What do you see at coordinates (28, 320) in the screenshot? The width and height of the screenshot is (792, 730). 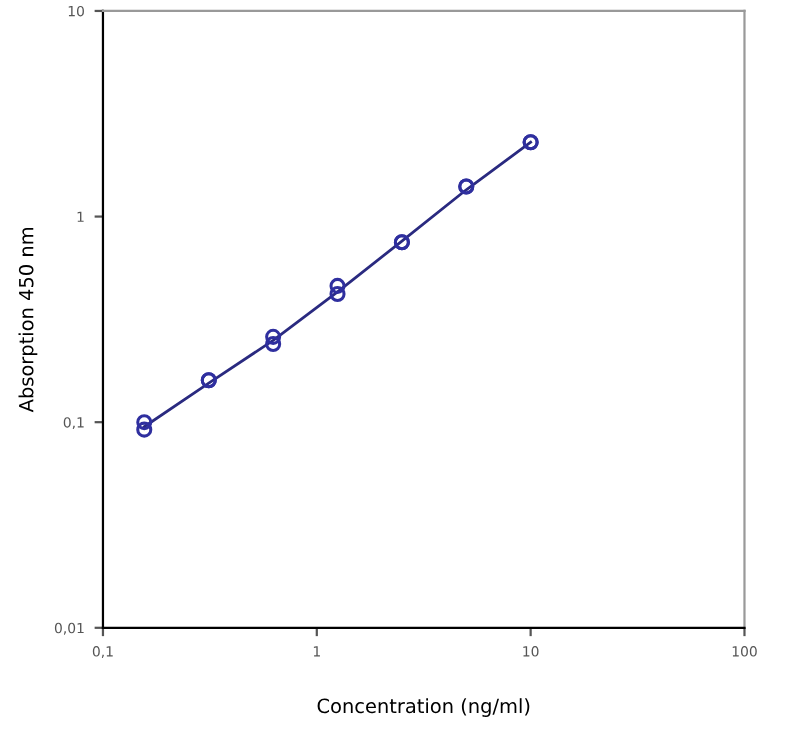 I see `y-axis-title: Absorption 450 nm` at bounding box center [28, 320].